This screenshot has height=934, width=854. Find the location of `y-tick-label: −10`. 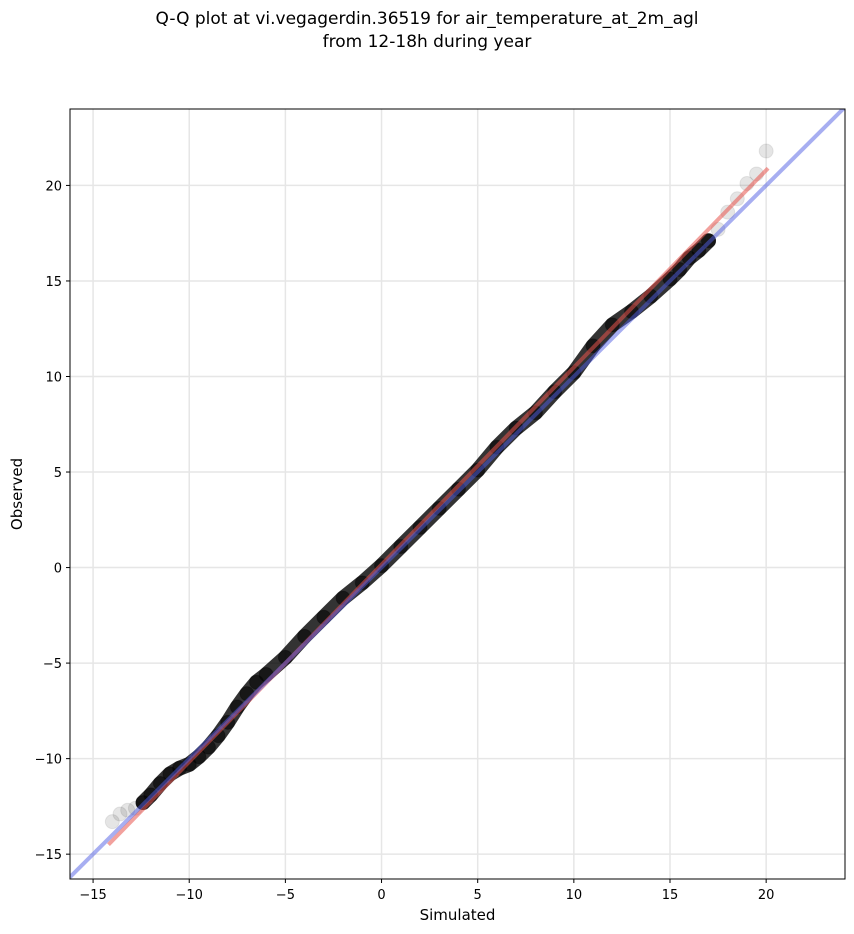

y-tick-label: −10 is located at coordinates (48, 760).